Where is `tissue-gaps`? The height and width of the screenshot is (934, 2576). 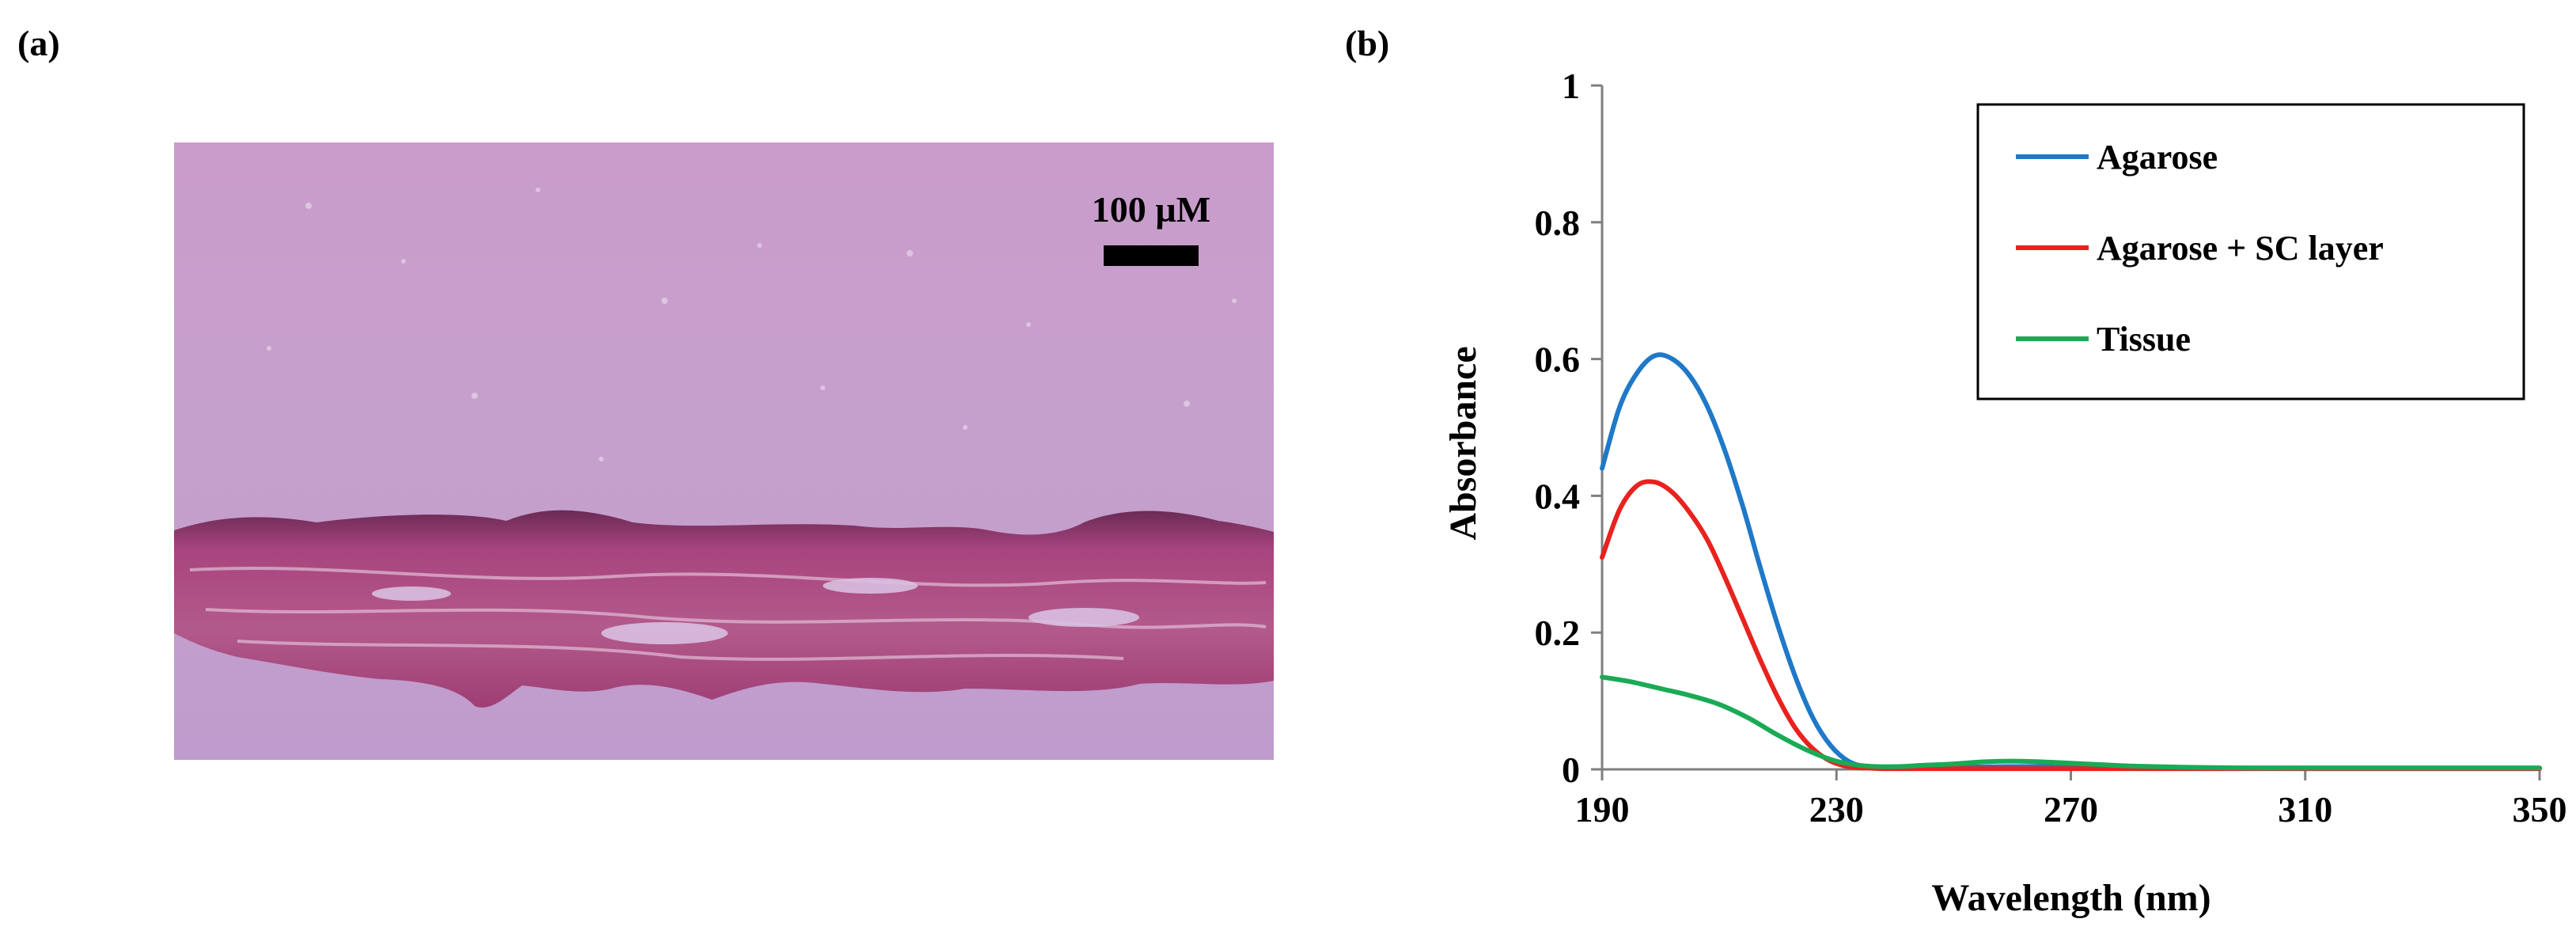
tissue-gaps is located at coordinates (755, 611).